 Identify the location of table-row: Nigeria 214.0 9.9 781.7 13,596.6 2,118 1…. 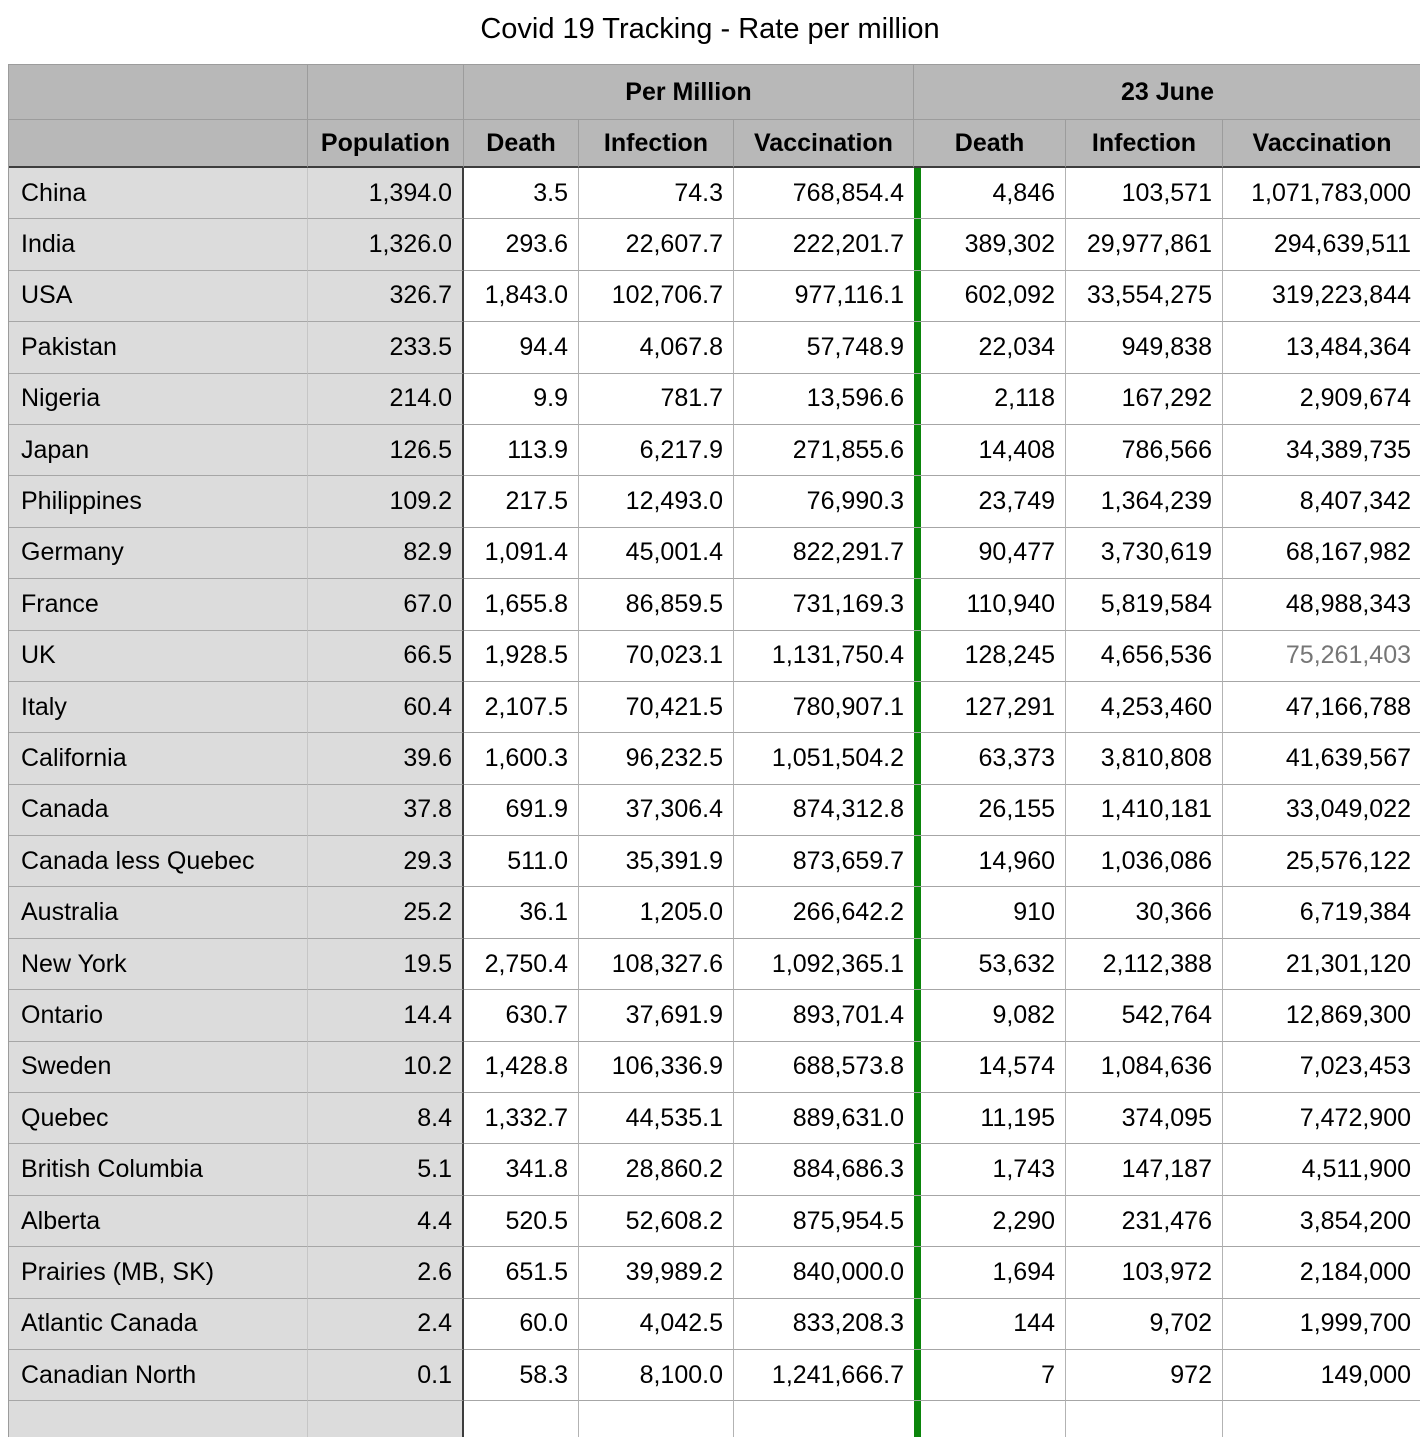
(714, 399).